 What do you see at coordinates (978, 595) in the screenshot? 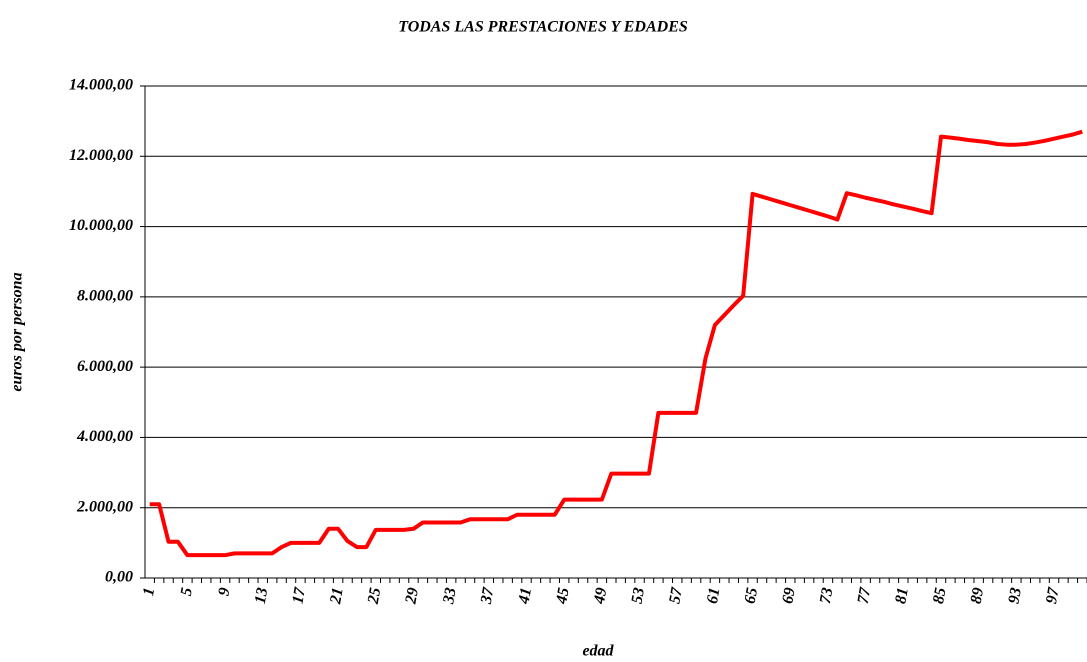
I see `x-tick-label: 89` at bounding box center [978, 595].